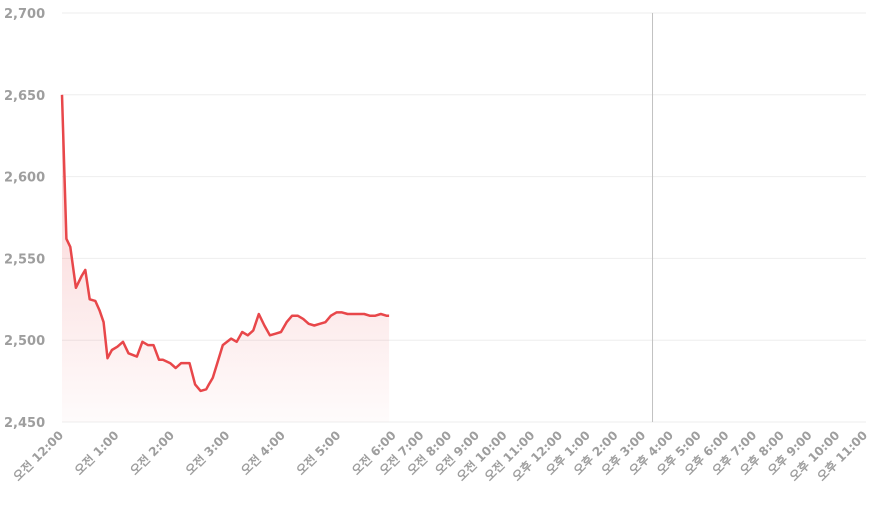 This screenshot has width=886, height=510. Describe the element at coordinates (318, 453) in the screenshot. I see `x-tick-label: 오전 5:00` at that location.